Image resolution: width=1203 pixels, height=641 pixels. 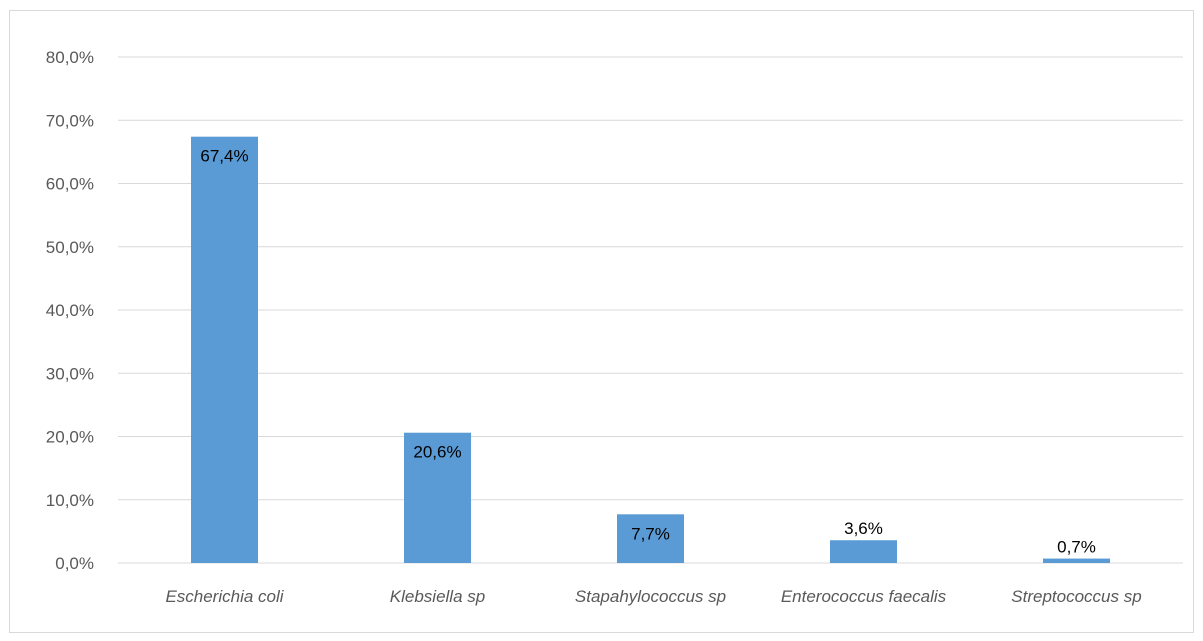 What do you see at coordinates (650, 596) in the screenshot?
I see `x-category-label: Stapahylococcus sp` at bounding box center [650, 596].